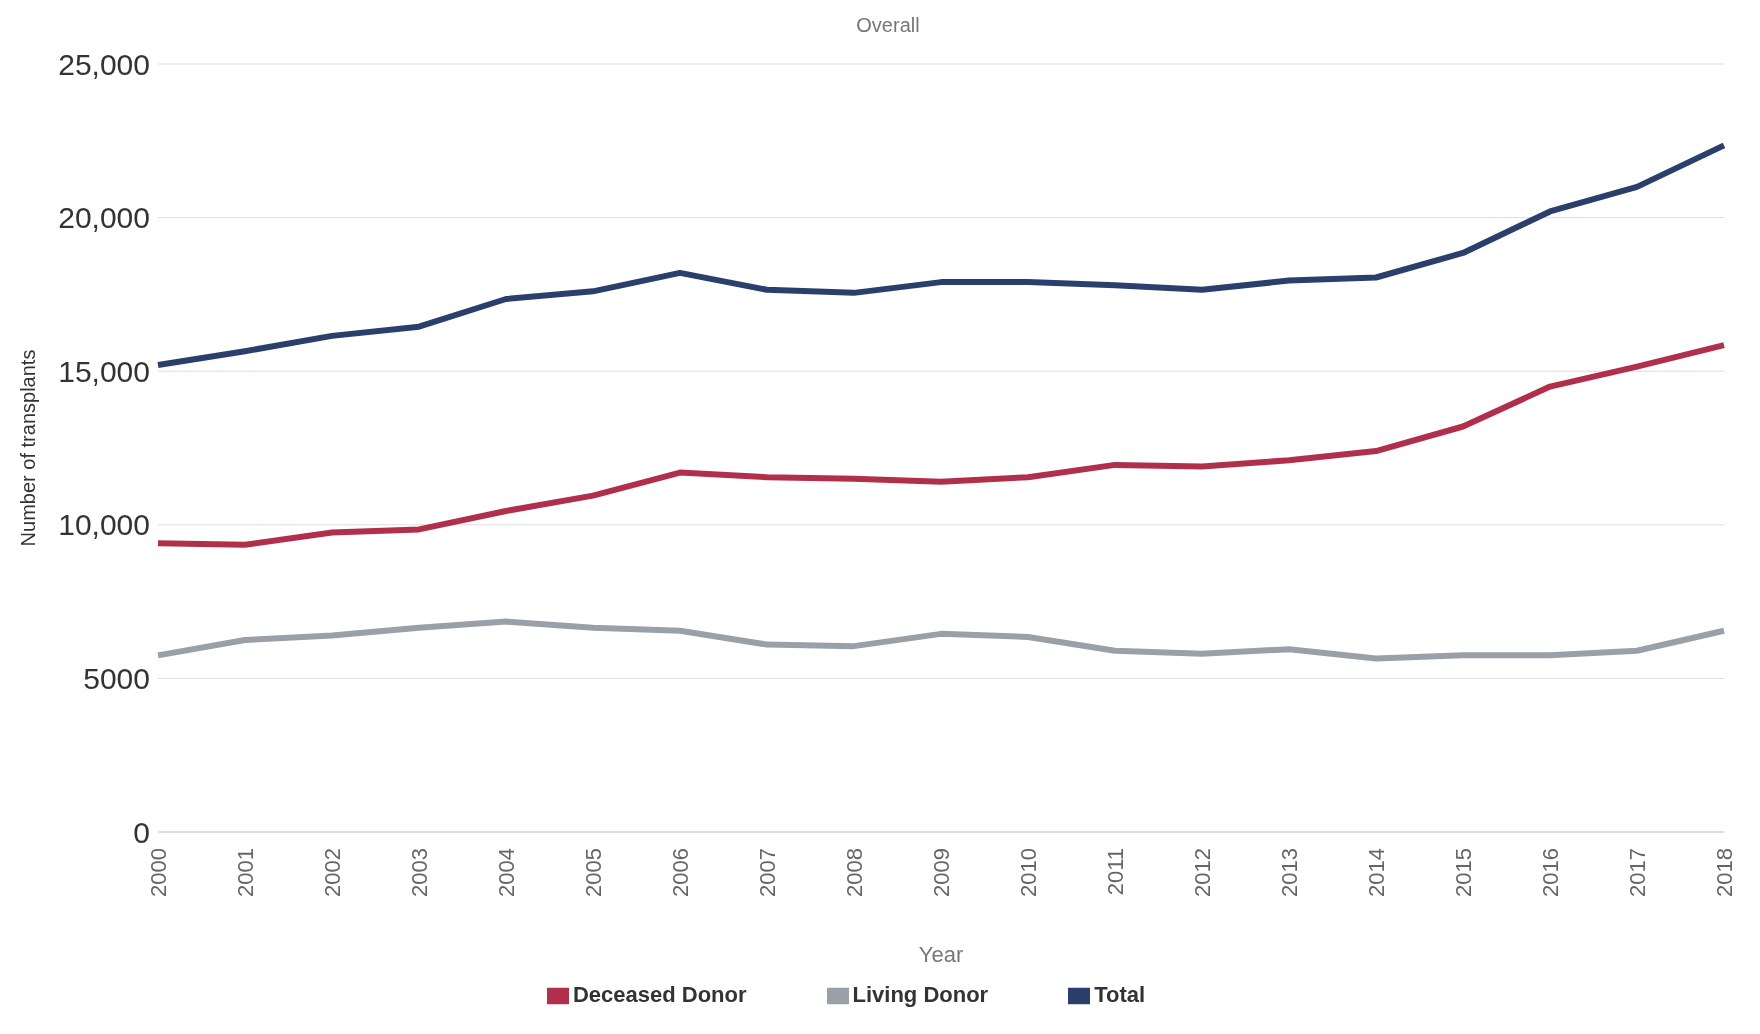 Image resolution: width=1760 pixels, height=1034 pixels. I want to click on x-tick-label: 2004, so click(506, 872).